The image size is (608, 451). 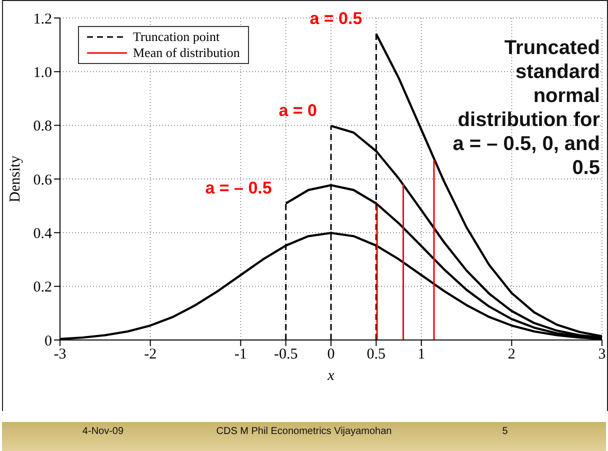 What do you see at coordinates (238, 188) in the screenshot?
I see `annotation: a = – 0.5` at bounding box center [238, 188].